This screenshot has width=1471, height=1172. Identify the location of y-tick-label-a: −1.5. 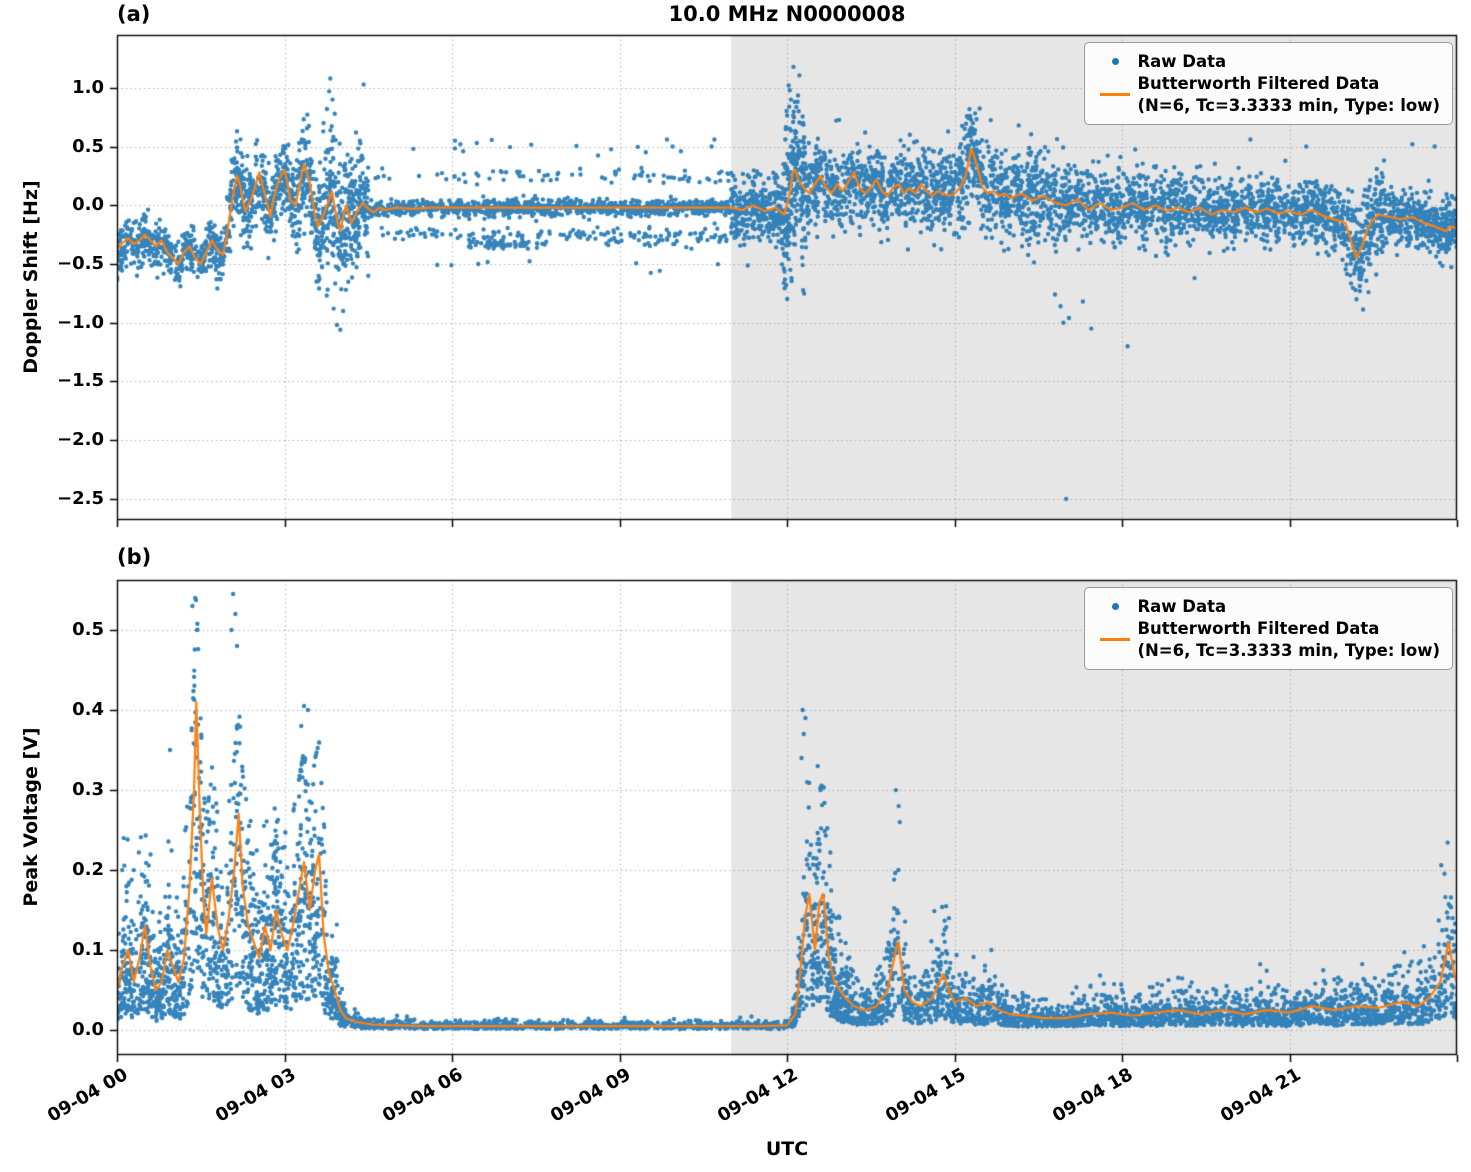
(80, 381).